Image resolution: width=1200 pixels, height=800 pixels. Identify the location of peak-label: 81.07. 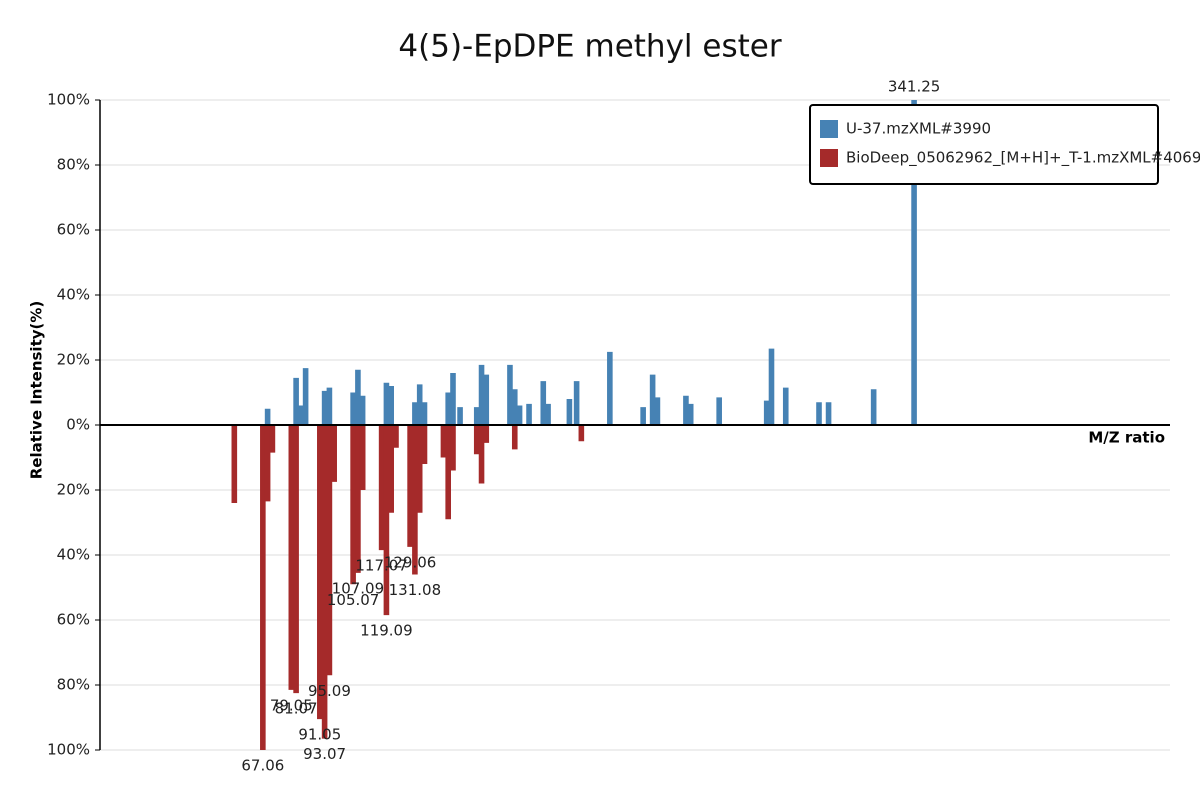
(296, 709).